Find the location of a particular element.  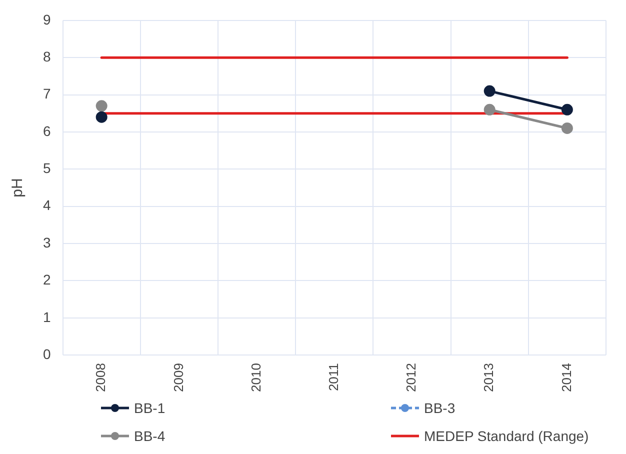

legend-label: BB-1 is located at coordinates (150, 408).